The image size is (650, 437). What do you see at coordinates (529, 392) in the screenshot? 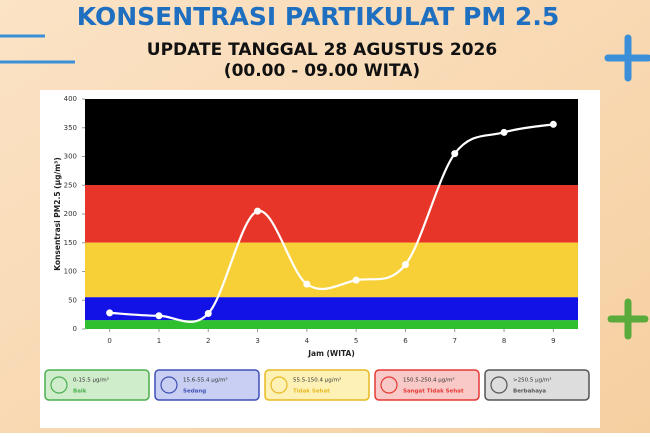
I see `legend-label: Berbahaya` at bounding box center [529, 392].